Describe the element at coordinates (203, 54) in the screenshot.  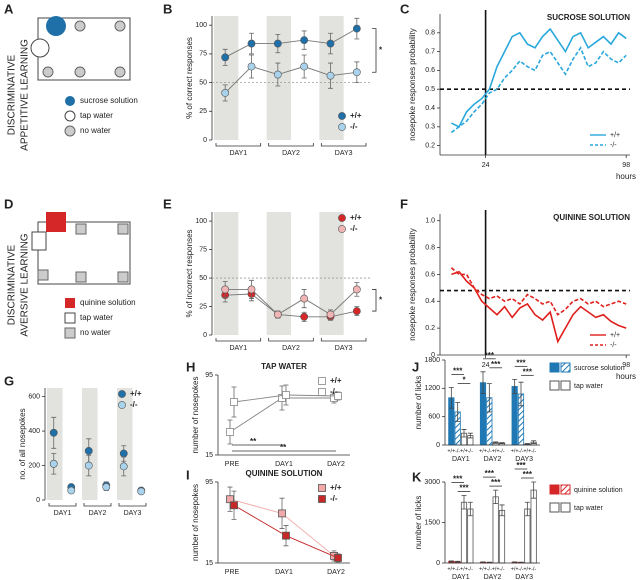
I see `y-tick-label: 75` at that location.